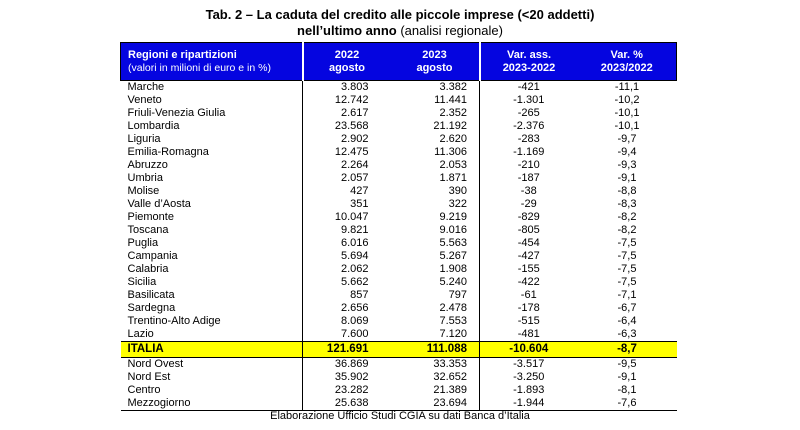  Describe the element at coordinates (211, 87) in the screenshot. I see `region-cell: Marche` at that location.